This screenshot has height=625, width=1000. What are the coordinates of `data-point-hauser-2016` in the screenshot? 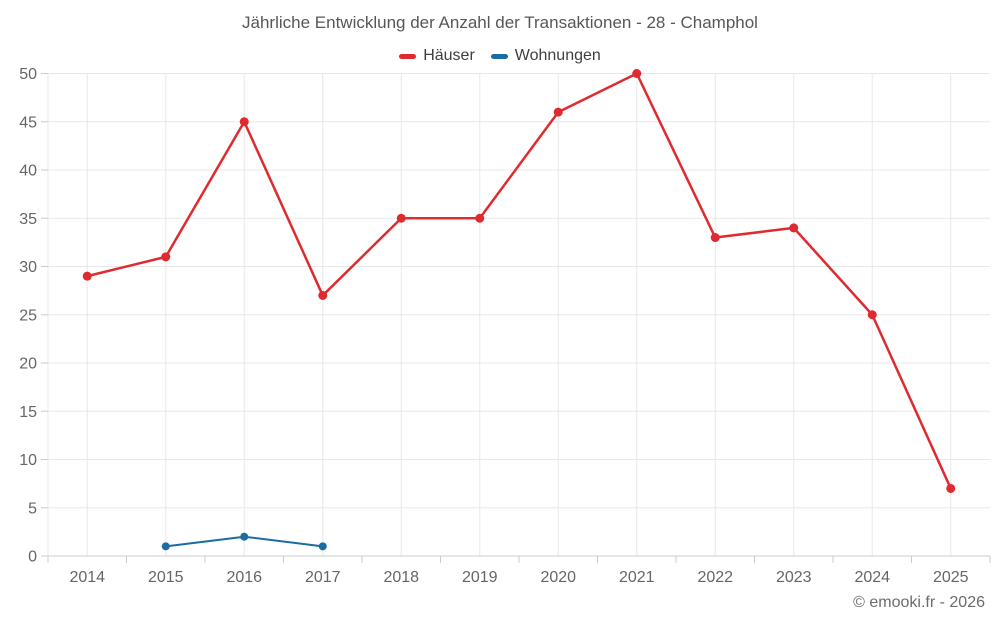 It's located at (244, 122).